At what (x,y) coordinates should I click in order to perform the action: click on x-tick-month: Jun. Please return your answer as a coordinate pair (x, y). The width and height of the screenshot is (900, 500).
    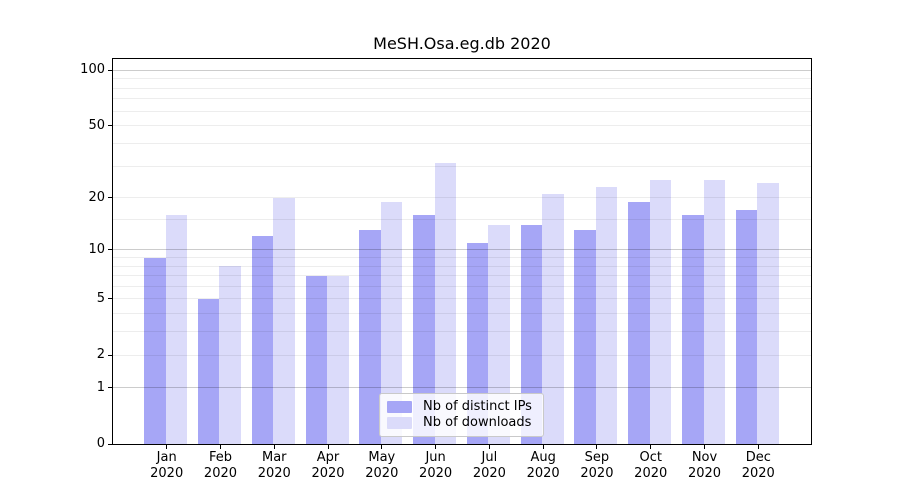
    Looking at the image, I should click on (435, 457).